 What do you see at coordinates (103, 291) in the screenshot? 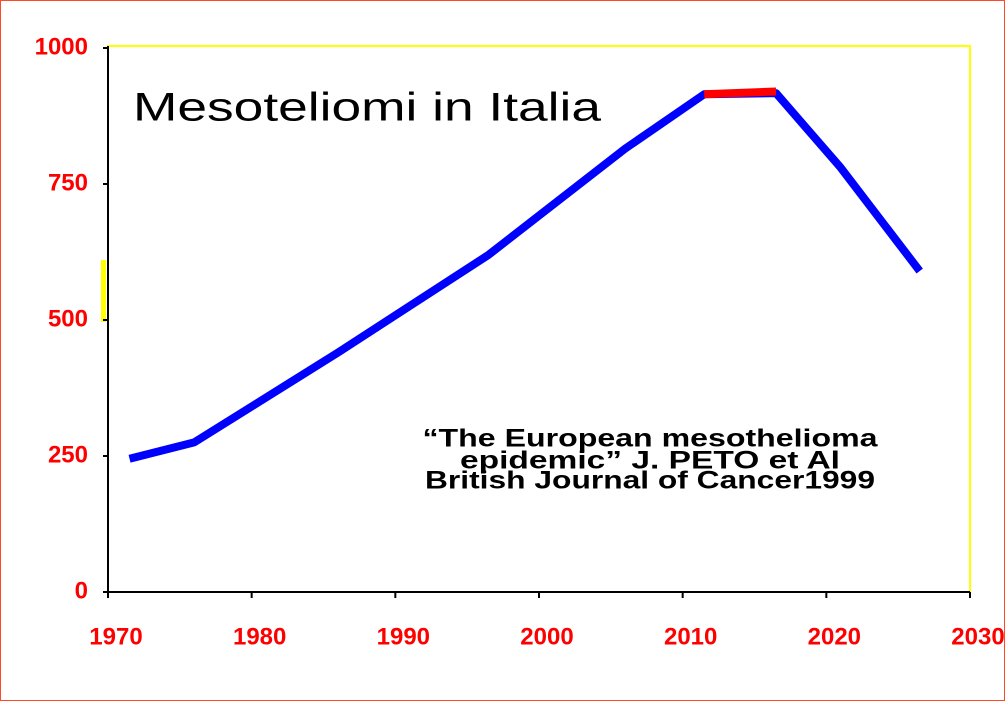
I see `decoration` at bounding box center [103, 291].